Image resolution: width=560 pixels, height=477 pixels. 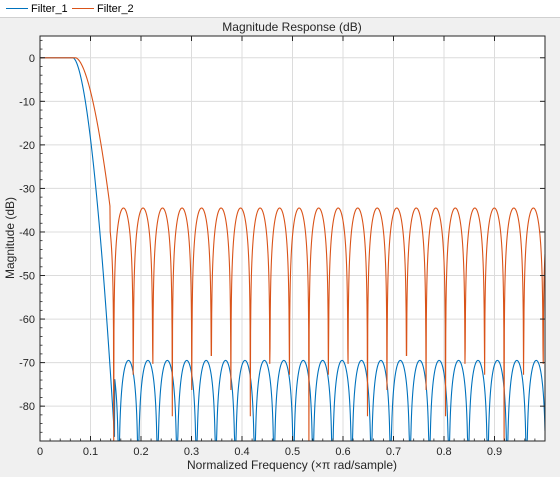 What do you see at coordinates (292, 465) in the screenshot?
I see `x-axis-label: Normalized Frequency (×π rad/sample)` at bounding box center [292, 465].